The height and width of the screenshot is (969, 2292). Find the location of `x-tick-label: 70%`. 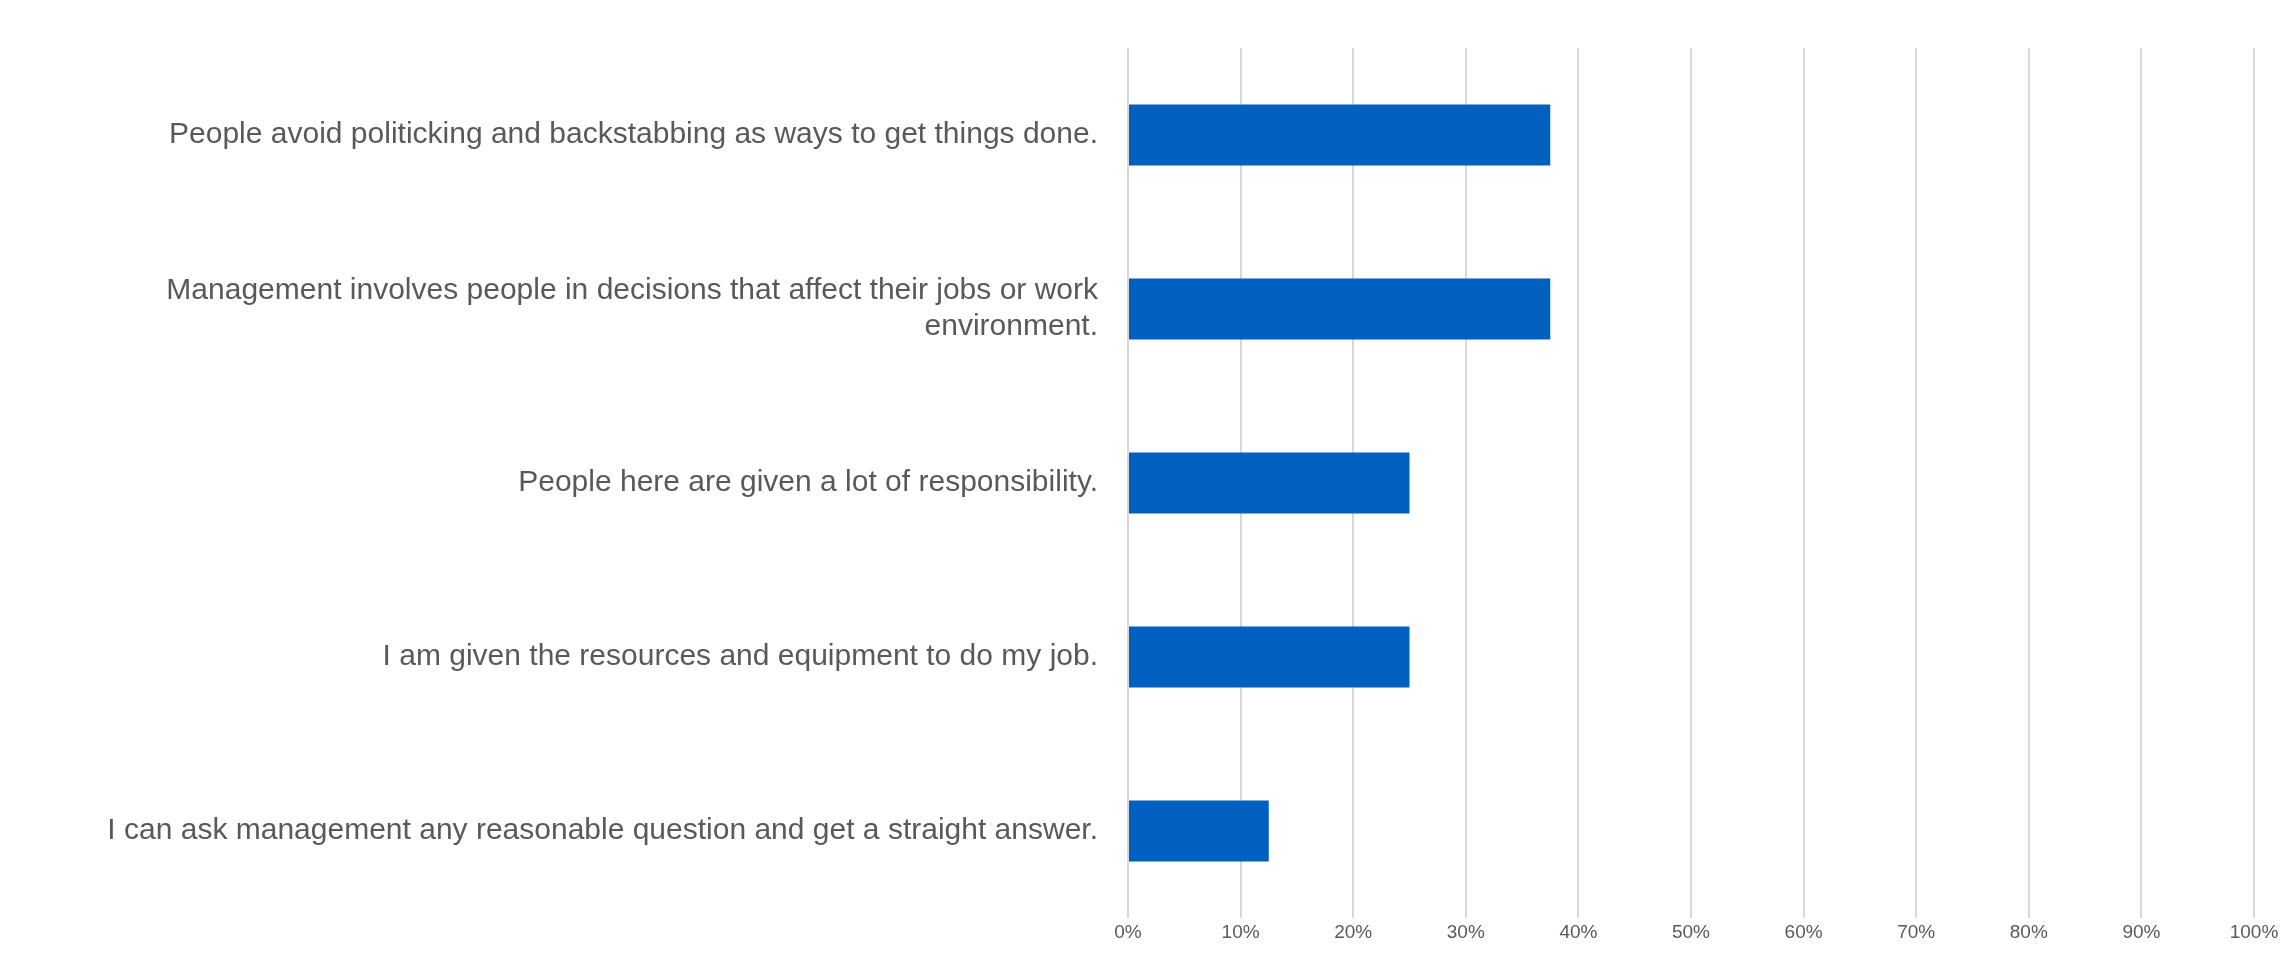

x-tick-label: 70% is located at coordinates (1916, 931).